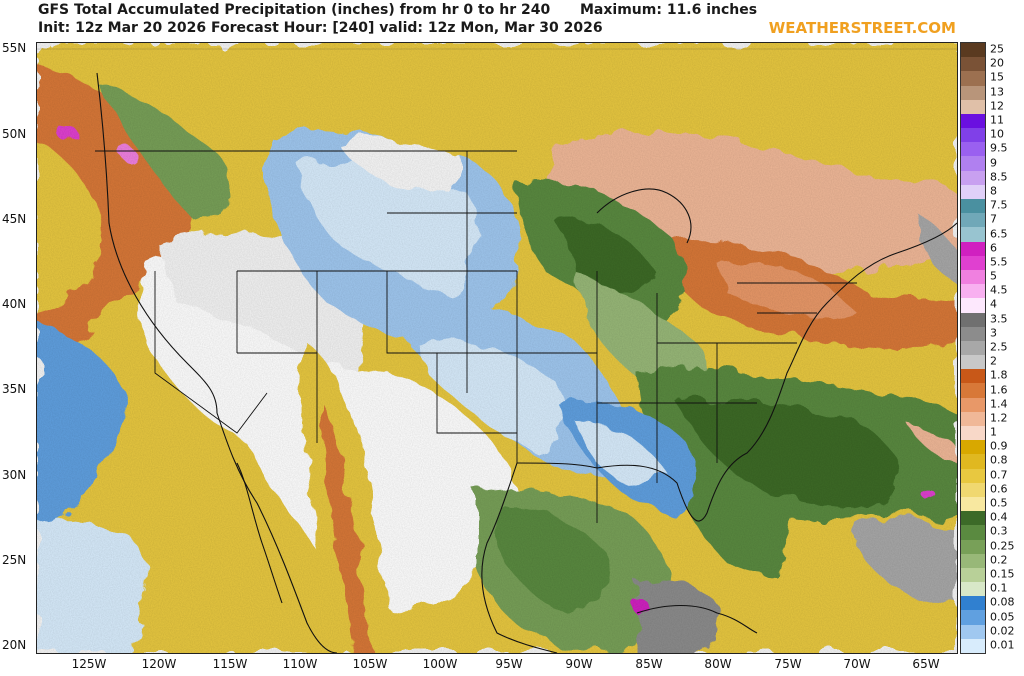 This screenshot has height=676, width=1024. I want to click on precip-color-legend, so click(973, 348).